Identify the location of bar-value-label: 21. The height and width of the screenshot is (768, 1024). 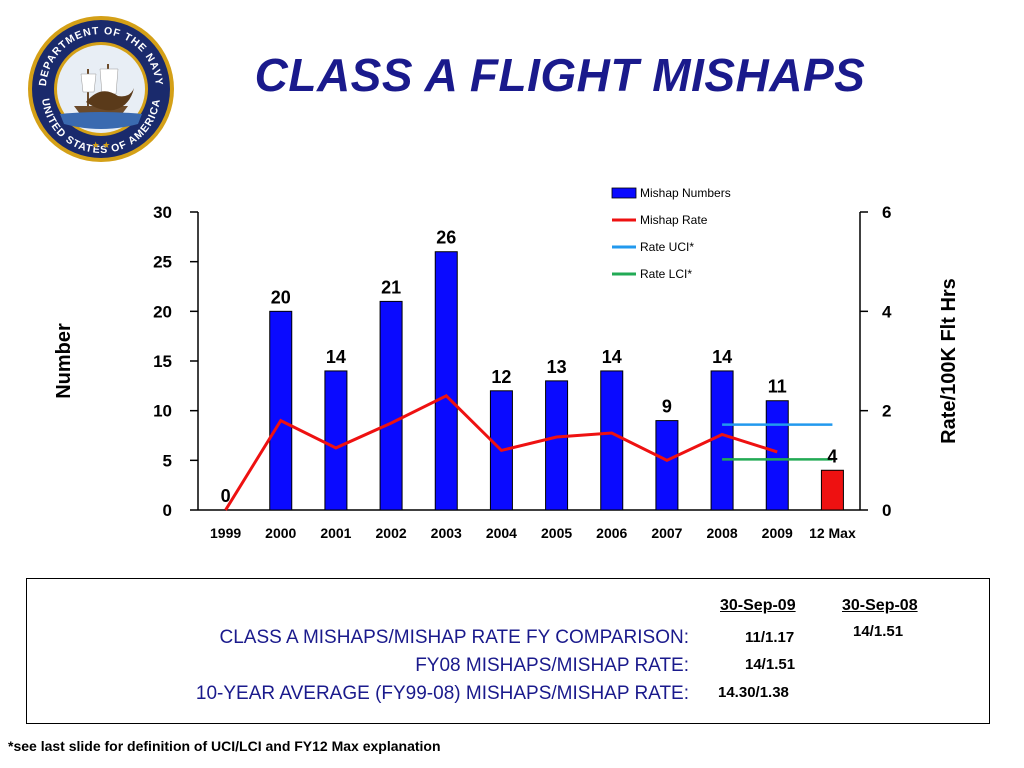
(391, 287).